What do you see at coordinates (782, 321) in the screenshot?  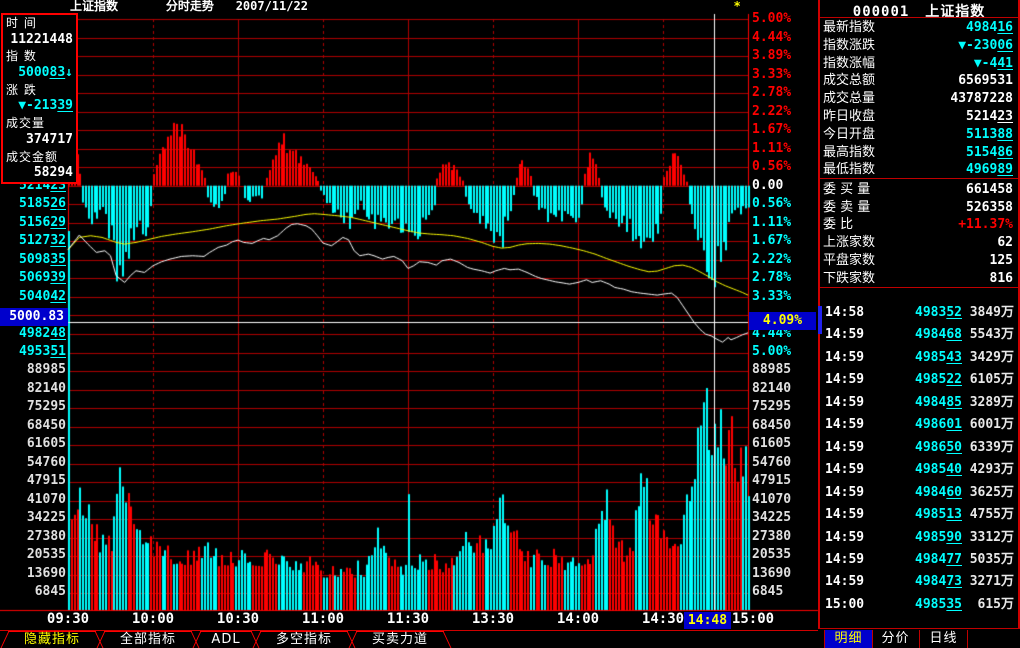 I see `crosshair-pct-highlight: 4.09%` at bounding box center [782, 321].